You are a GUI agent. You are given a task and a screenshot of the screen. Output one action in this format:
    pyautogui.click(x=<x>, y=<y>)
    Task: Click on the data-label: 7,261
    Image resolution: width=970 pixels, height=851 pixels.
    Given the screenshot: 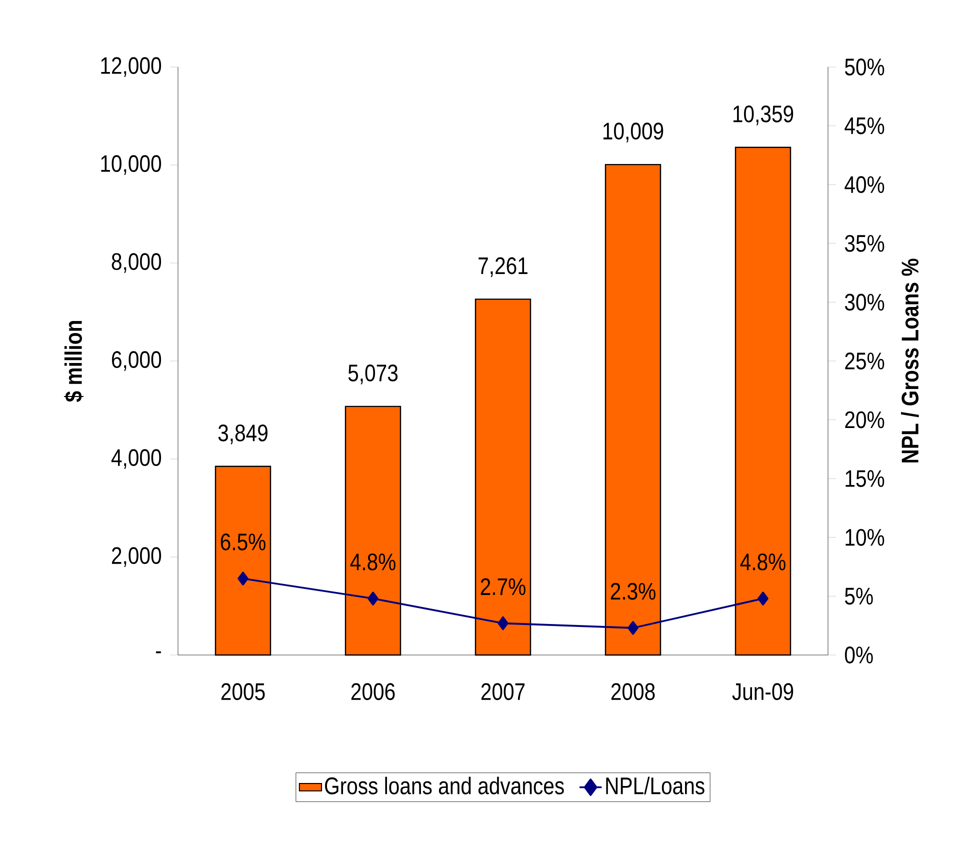 What is the action you would take?
    pyautogui.click(x=503, y=267)
    